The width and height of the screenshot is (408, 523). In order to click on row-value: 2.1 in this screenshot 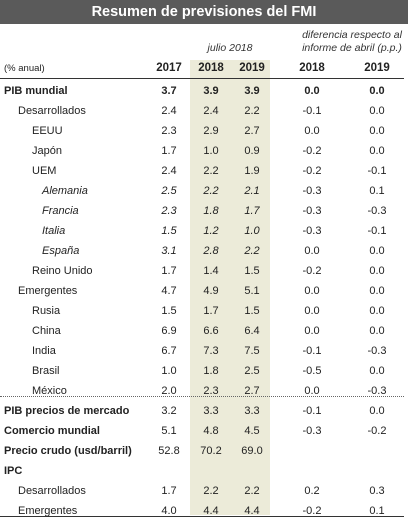, I will do `click(252, 191)`.